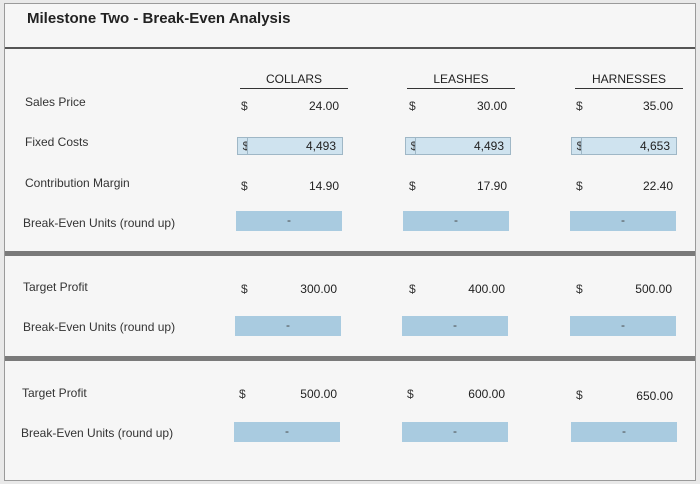 The width and height of the screenshot is (700, 484). I want to click on cell-fixed-costs-collars: 4,493, so click(295, 146).